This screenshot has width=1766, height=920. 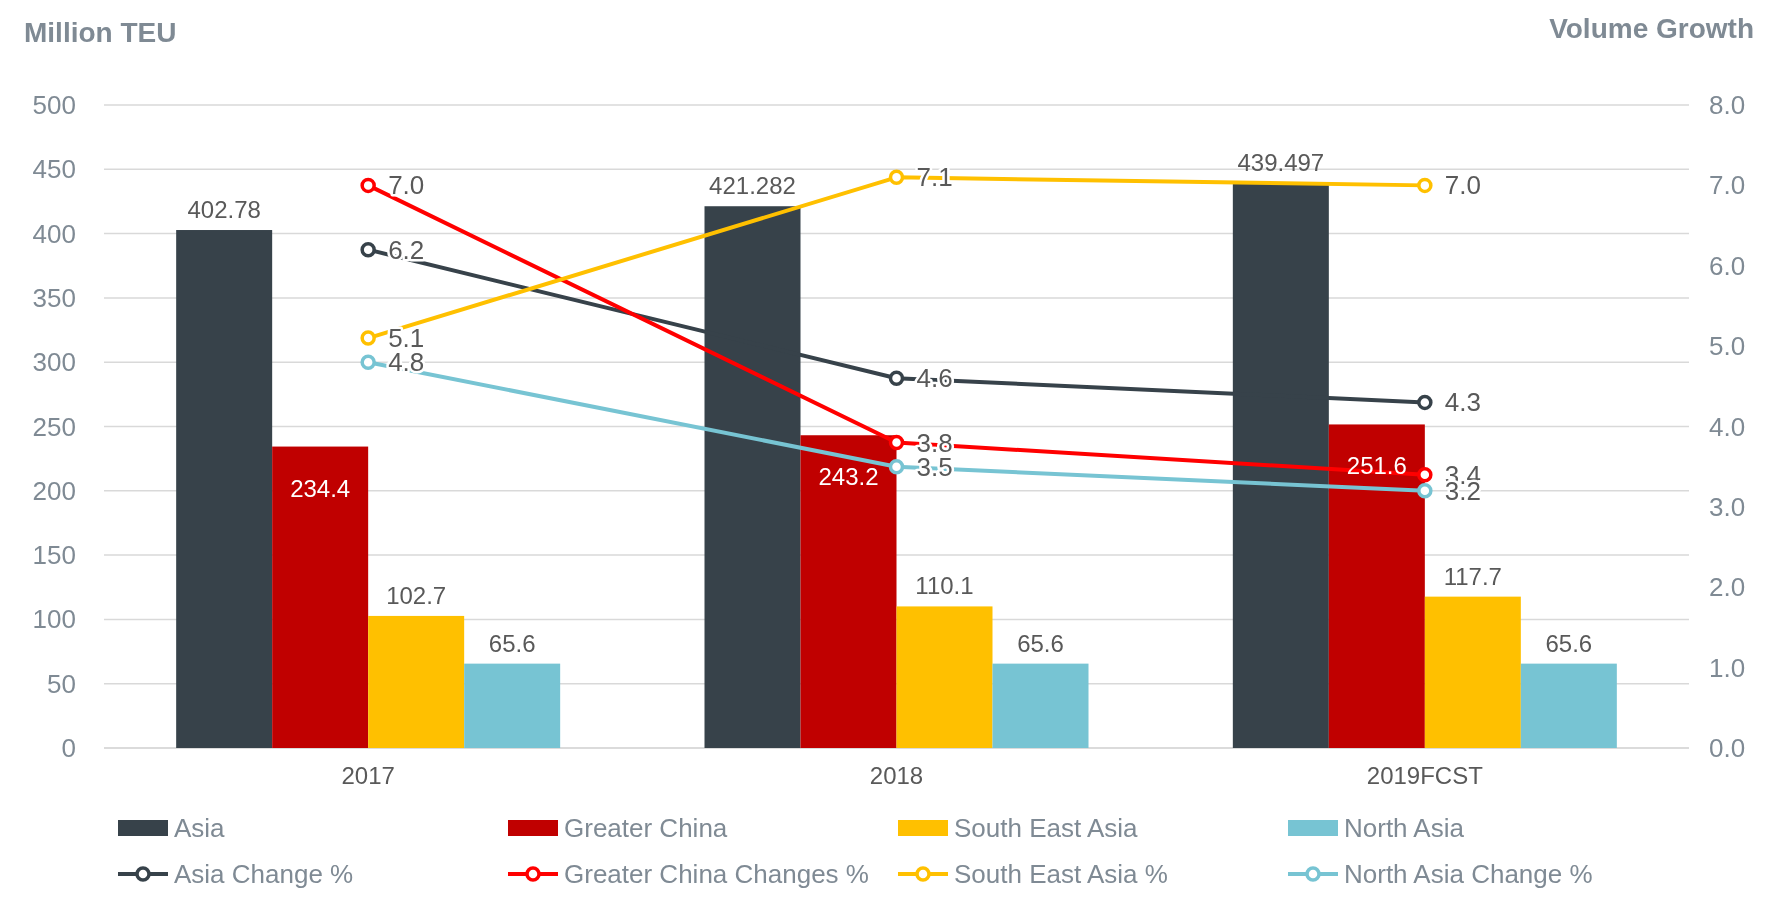 What do you see at coordinates (1727, 506) in the screenshot?
I see `y2-tick-label: 3.0` at bounding box center [1727, 506].